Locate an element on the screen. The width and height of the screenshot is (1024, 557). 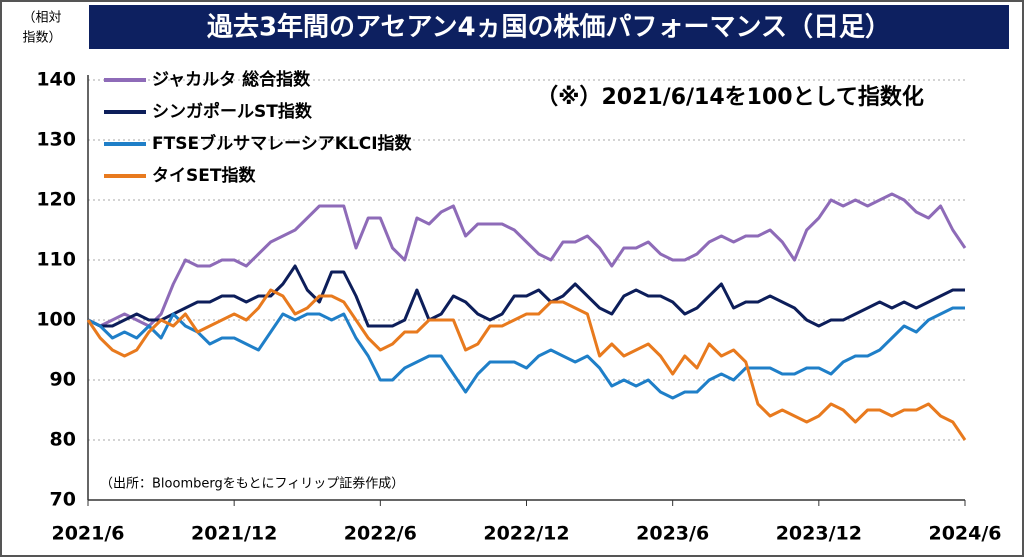
x-tick-label: 2021/12 is located at coordinates (234, 534).